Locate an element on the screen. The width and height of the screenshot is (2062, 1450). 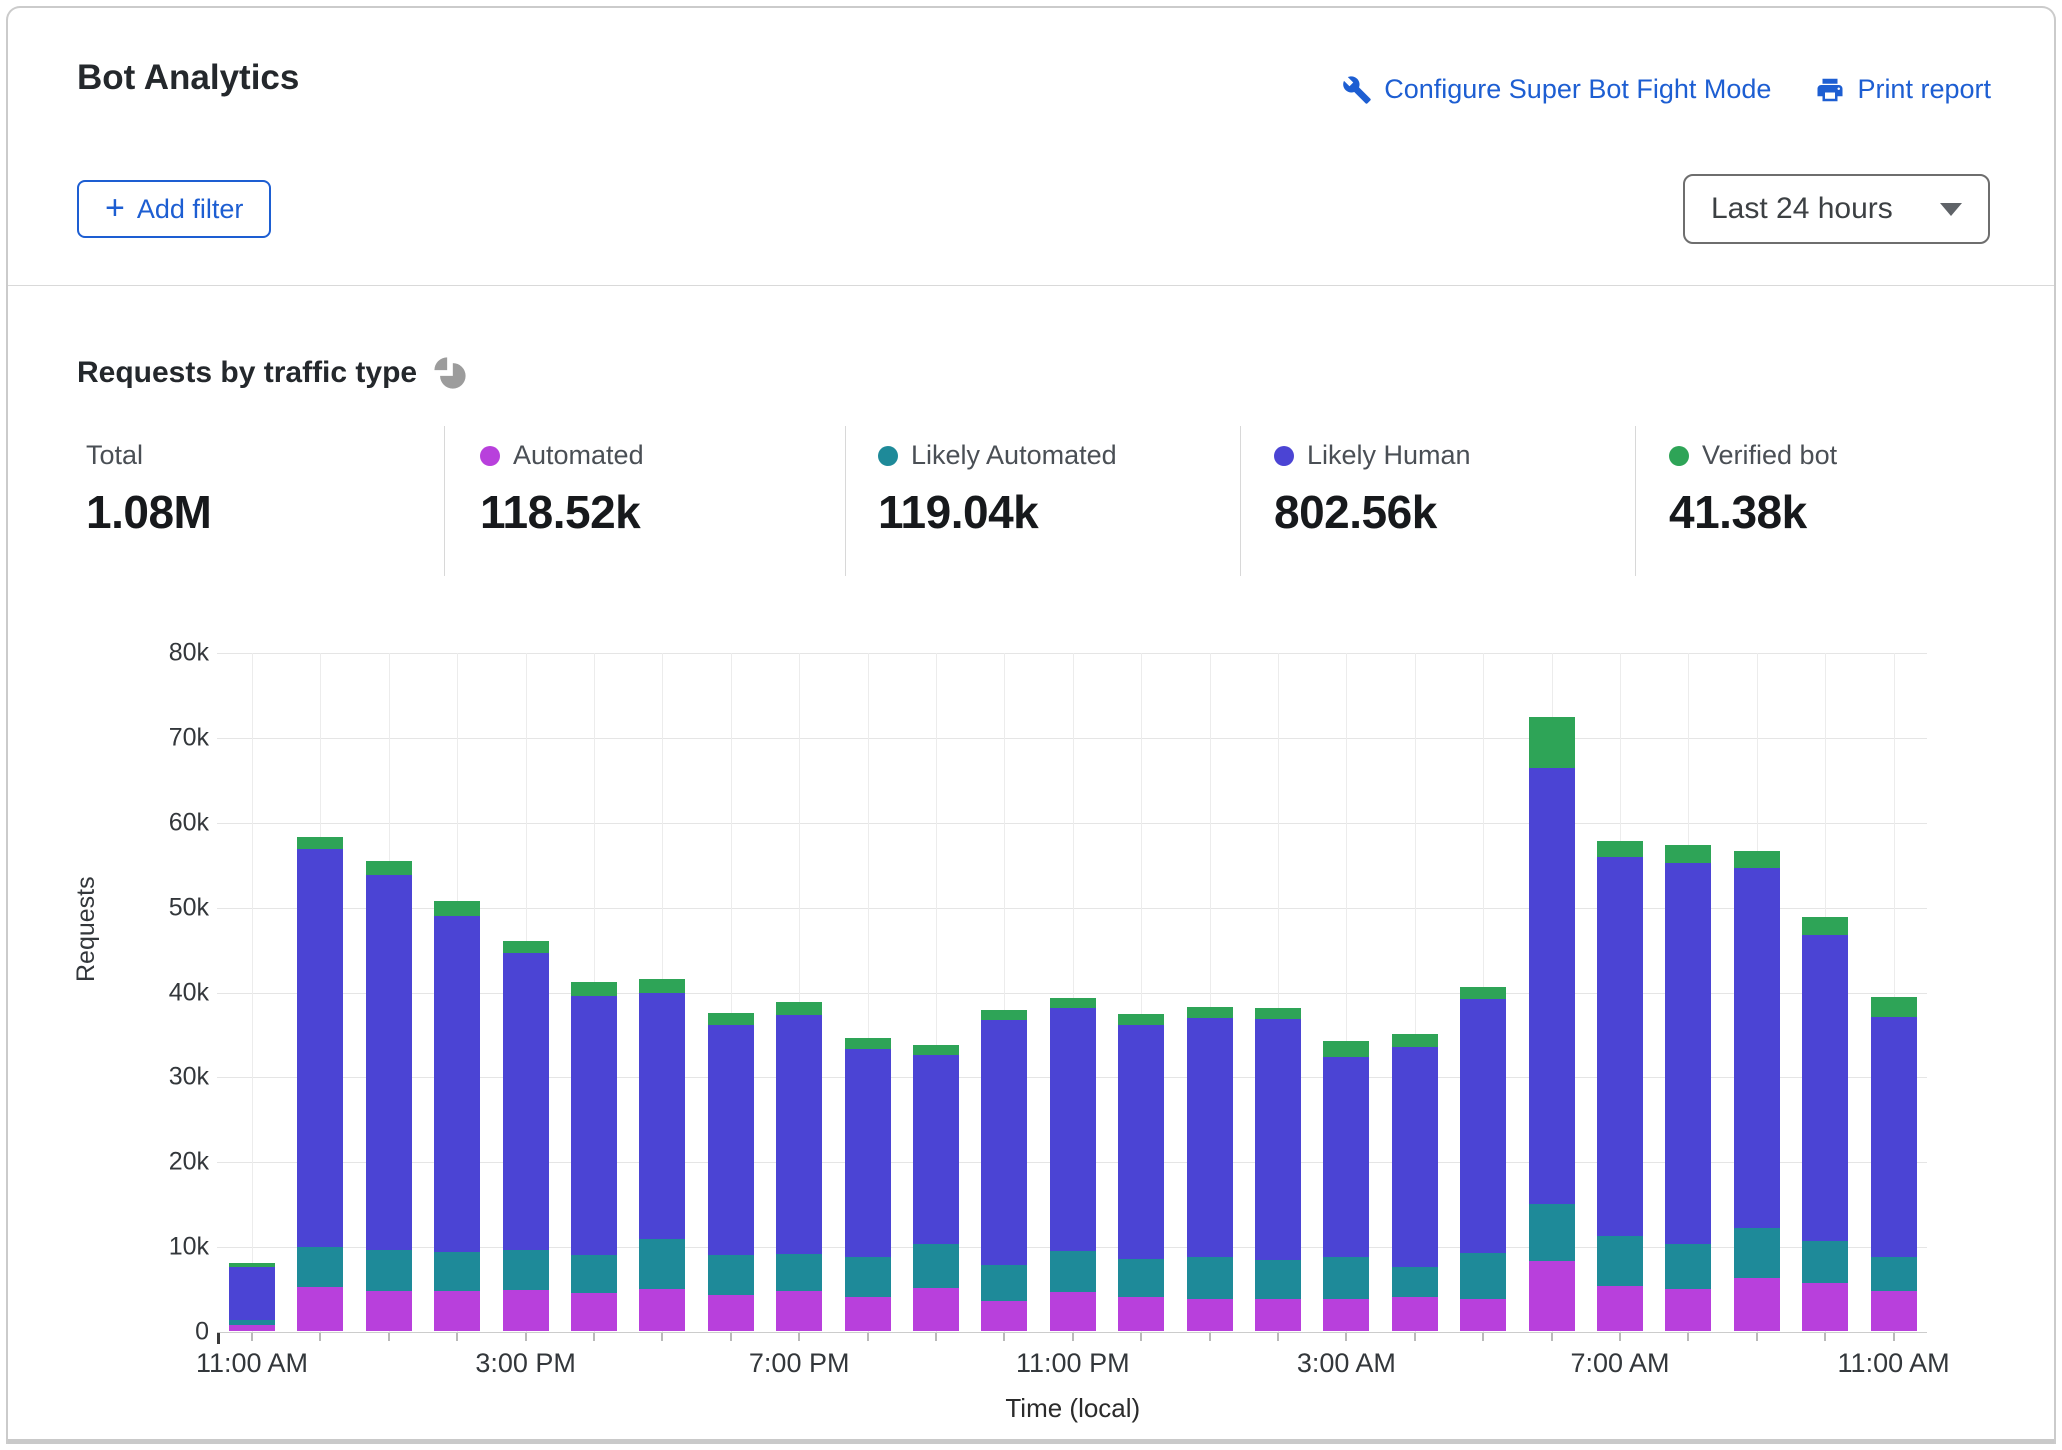
bar-3-00-am is located at coordinates (1346, 1185).